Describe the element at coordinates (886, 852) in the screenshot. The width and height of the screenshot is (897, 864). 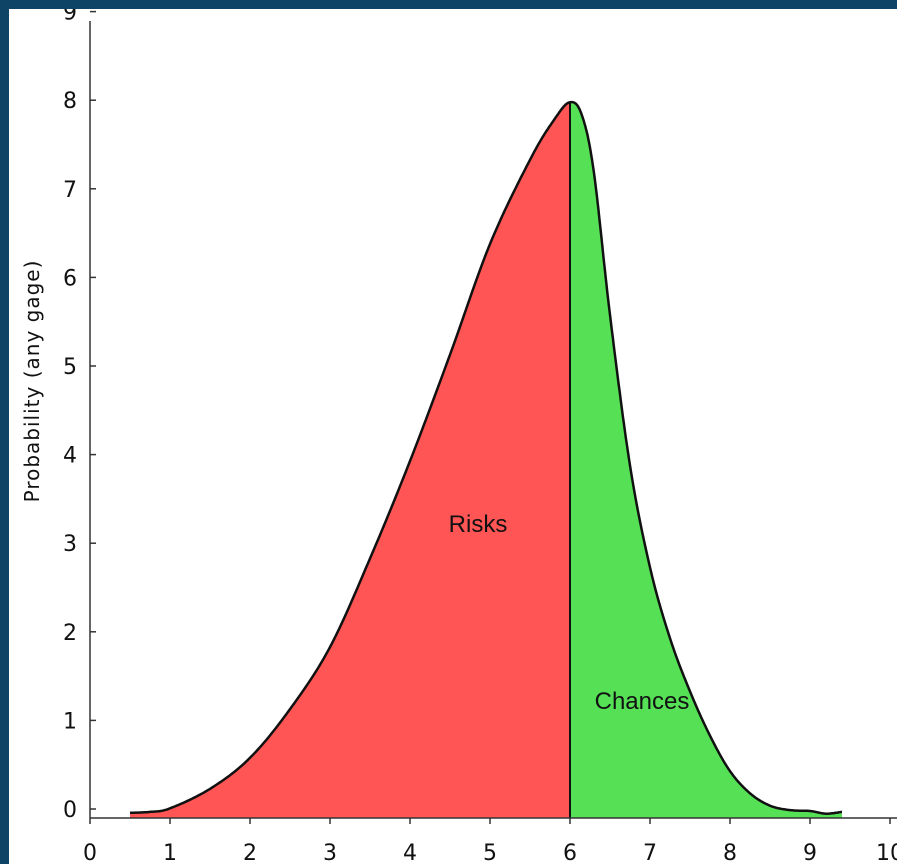
I see `x-tick-label: 10` at that location.